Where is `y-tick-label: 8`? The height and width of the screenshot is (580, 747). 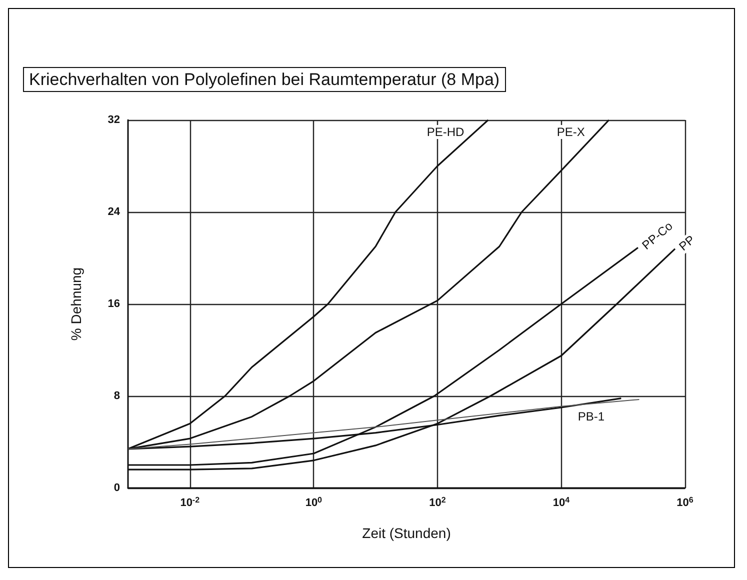
y-tick-label: 8 is located at coordinates (117, 396).